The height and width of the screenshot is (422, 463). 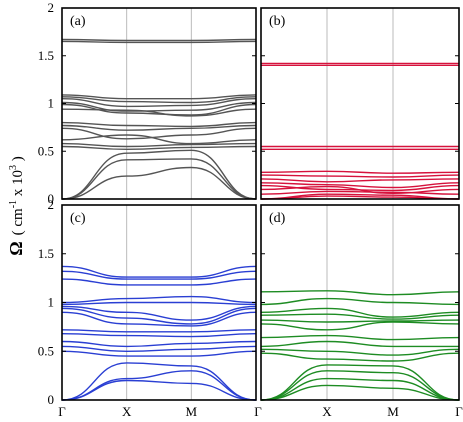 What do you see at coordinates (16, 248) in the screenshot?
I see `y-axis-symbol: Ω` at bounding box center [16, 248].